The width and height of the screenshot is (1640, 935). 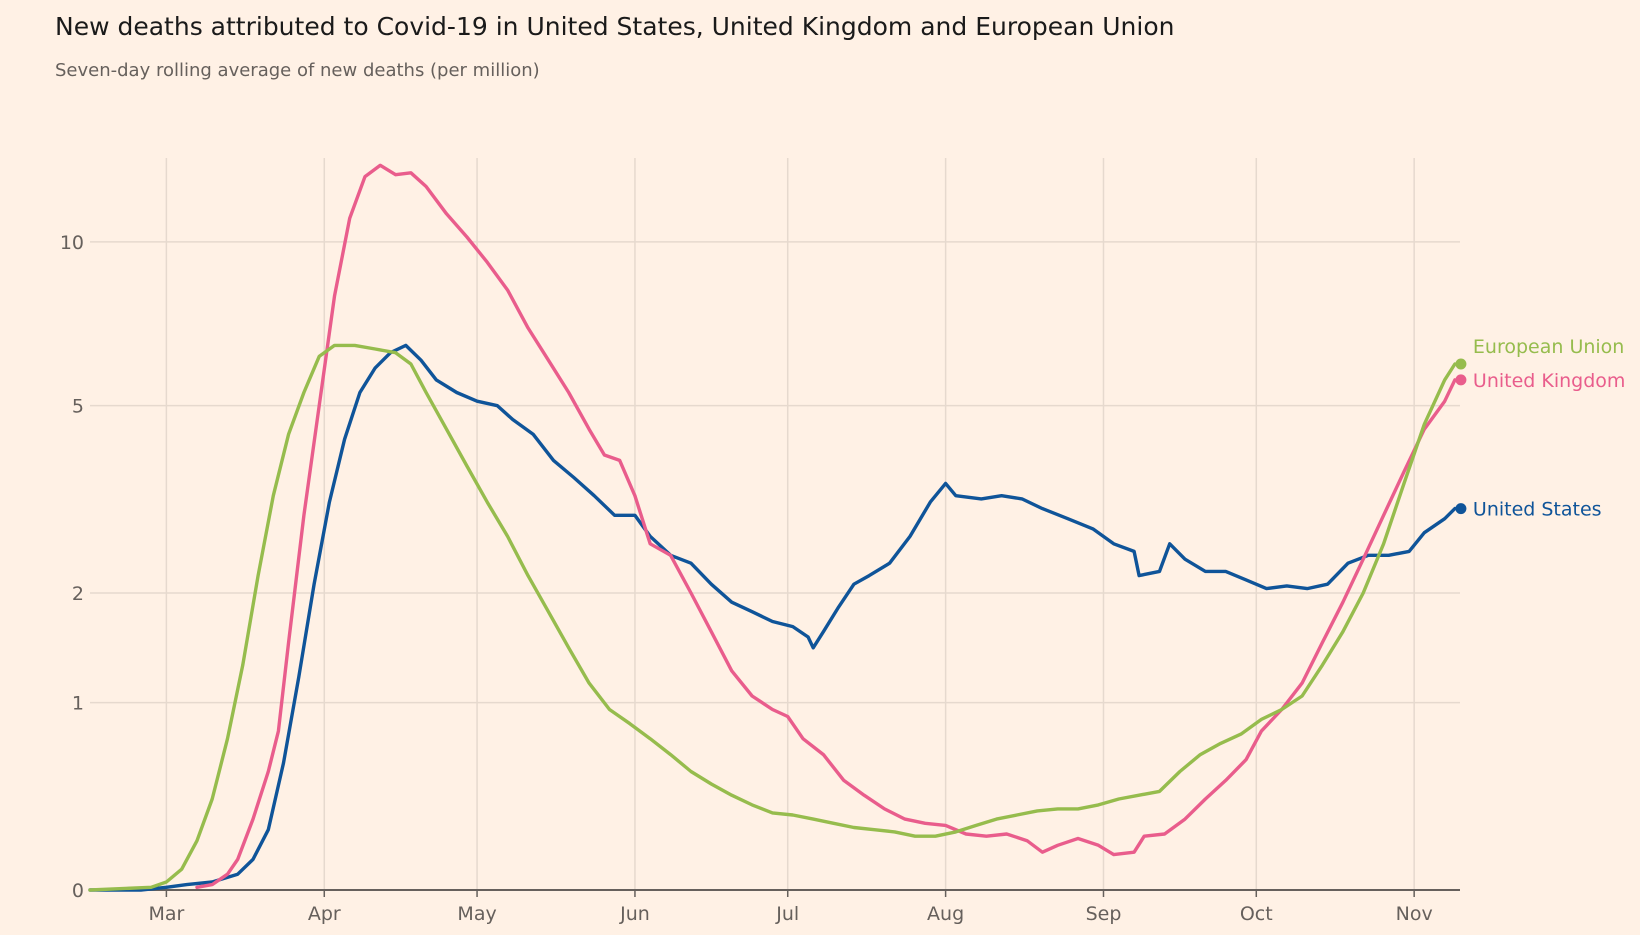 What do you see at coordinates (476, 914) in the screenshot?
I see `x-tick-label: May` at bounding box center [476, 914].